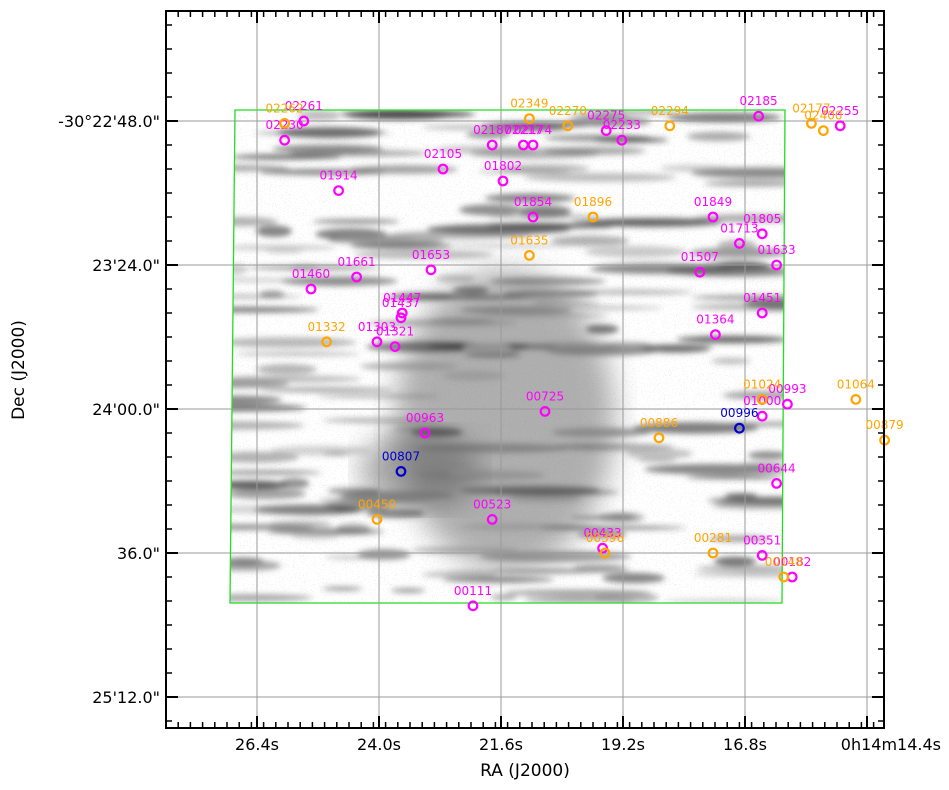  What do you see at coordinates (622, 125) in the screenshot?
I see `source-label-02233: 02233` at bounding box center [622, 125].